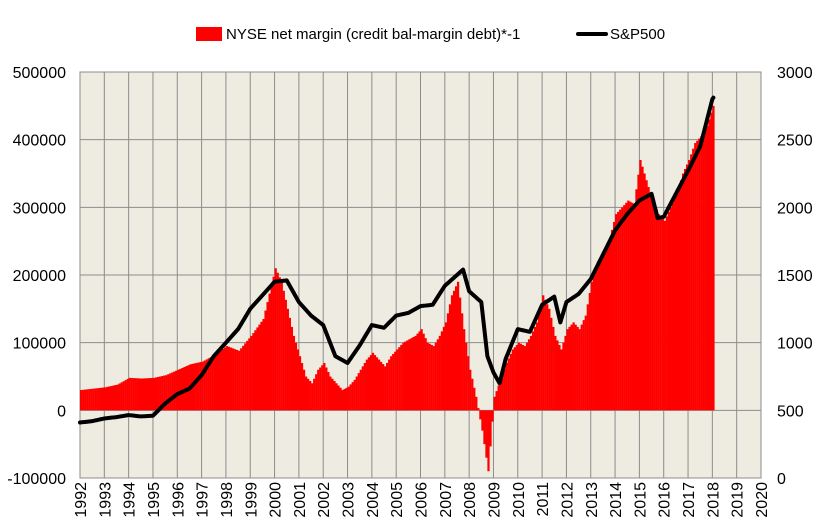 This screenshot has width=814, height=529. Describe the element at coordinates (81, 500) in the screenshot. I see `x-tick-label: 1992` at that location.